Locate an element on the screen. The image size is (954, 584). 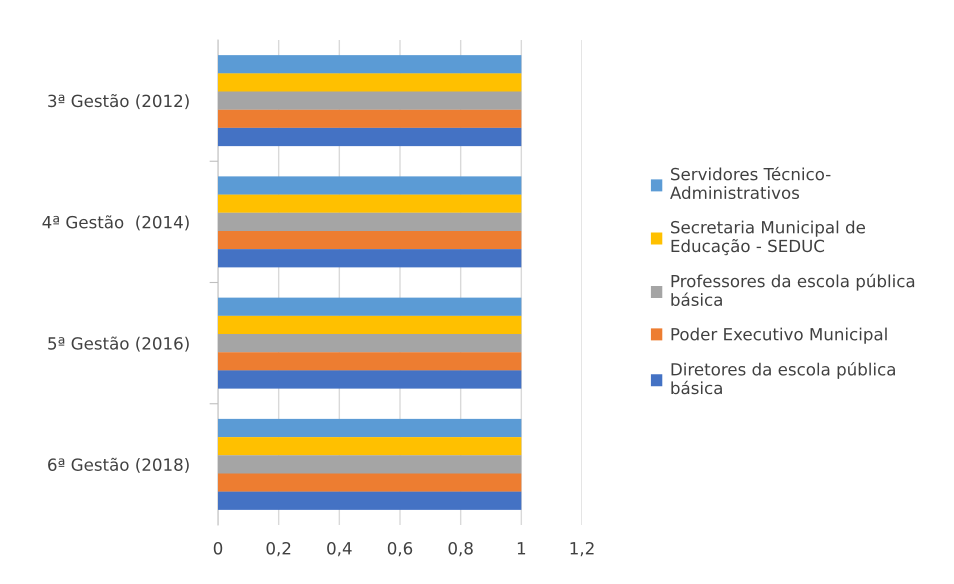
x-tick-label: 0 is located at coordinates (218, 548).